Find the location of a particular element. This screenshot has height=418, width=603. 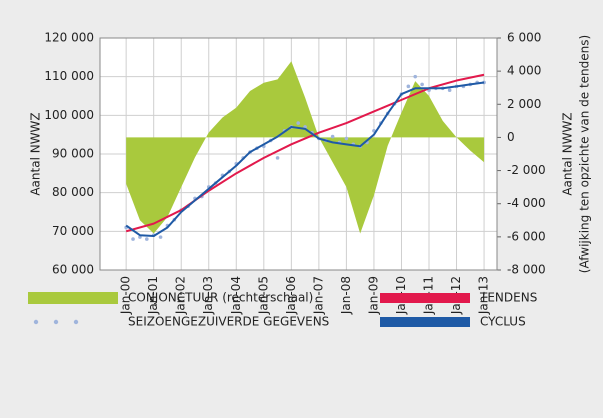

y2-tick-label: 6 000 is located at coordinates (524, 38).